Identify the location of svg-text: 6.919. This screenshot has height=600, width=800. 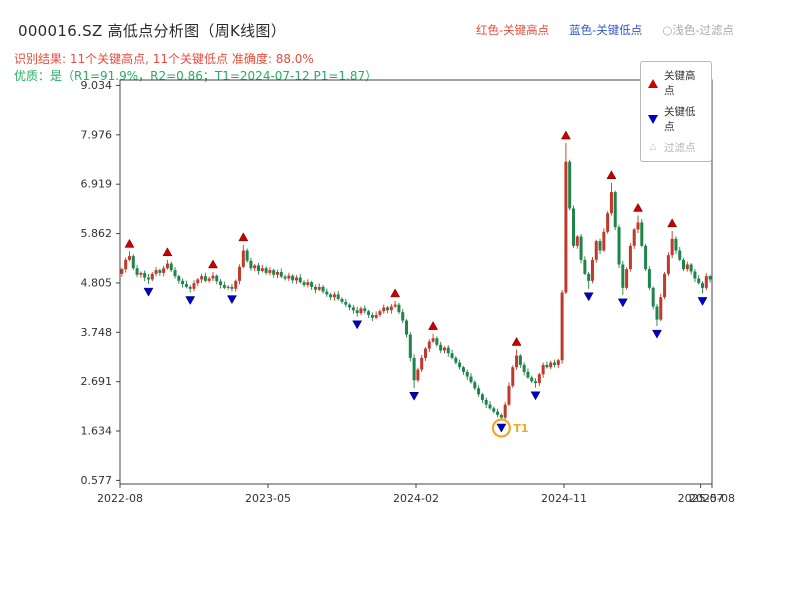
(97, 184).